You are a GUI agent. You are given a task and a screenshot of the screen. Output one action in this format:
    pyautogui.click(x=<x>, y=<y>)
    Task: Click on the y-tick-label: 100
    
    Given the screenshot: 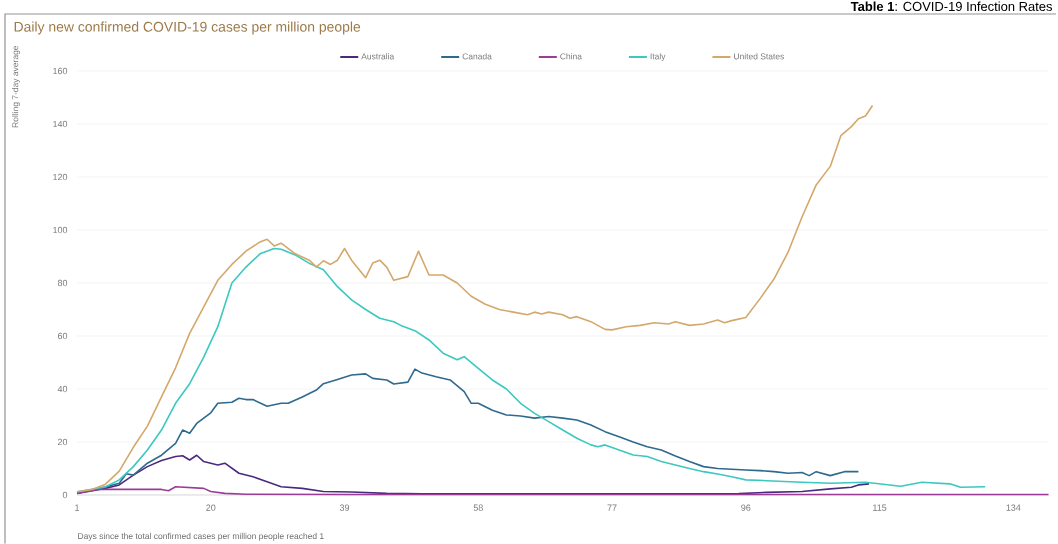 What is the action you would take?
    pyautogui.click(x=60, y=230)
    